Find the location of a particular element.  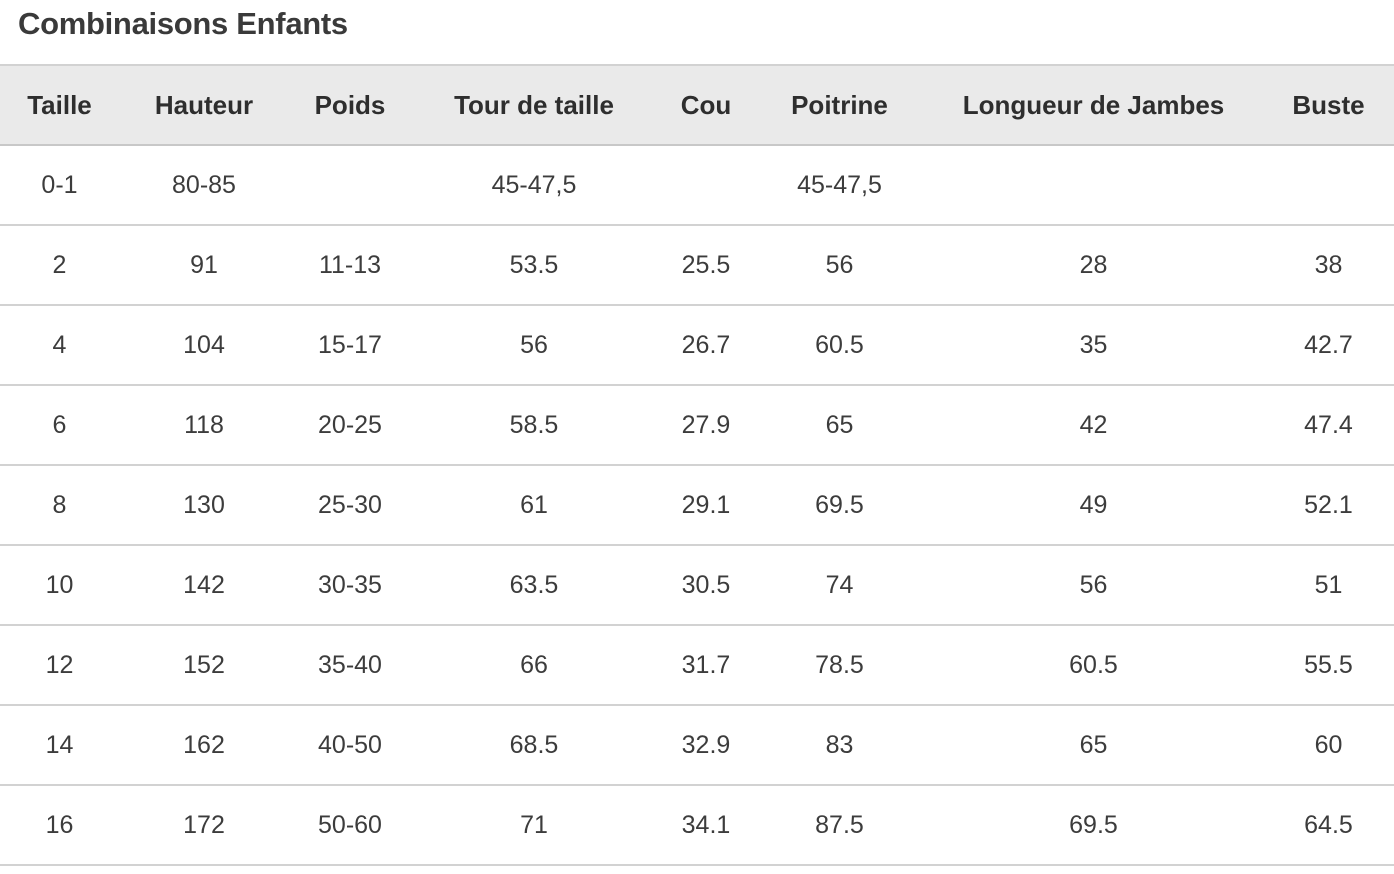

cell-tour-de-taille: 45-47,5 is located at coordinates (534, 185).